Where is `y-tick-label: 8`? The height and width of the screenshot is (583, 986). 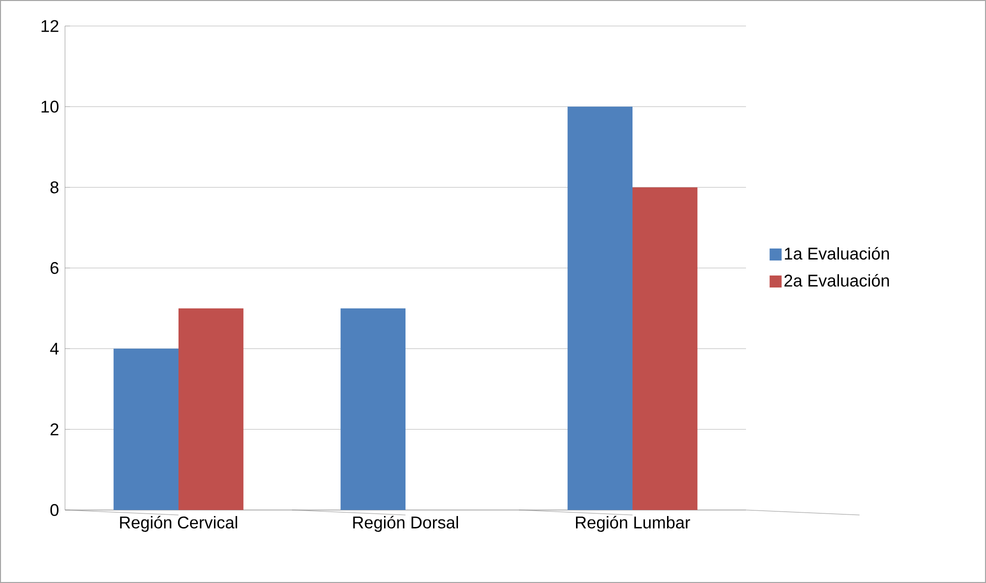
y-tick-label: 8 is located at coordinates (54, 187).